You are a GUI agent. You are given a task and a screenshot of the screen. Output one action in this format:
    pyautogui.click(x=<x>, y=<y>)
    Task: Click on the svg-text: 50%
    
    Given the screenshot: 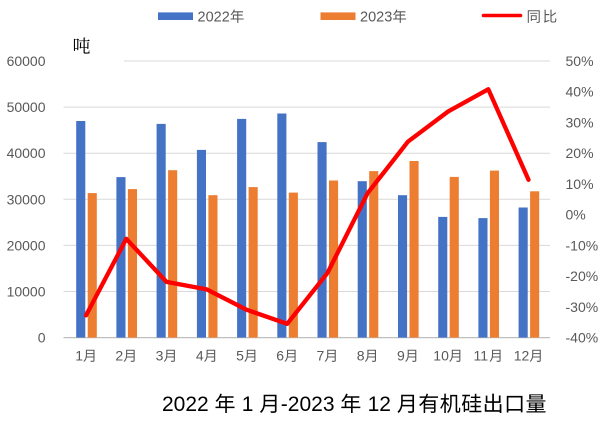 What is the action you would take?
    pyautogui.click(x=580, y=61)
    